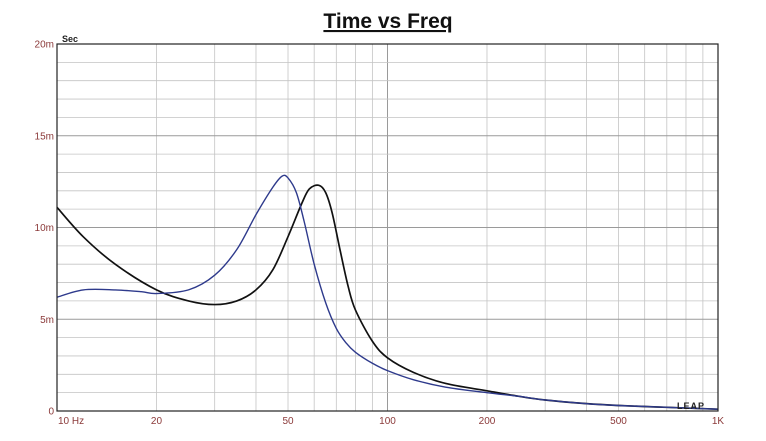  I want to click on x-tick-label: 1K, so click(718, 421).